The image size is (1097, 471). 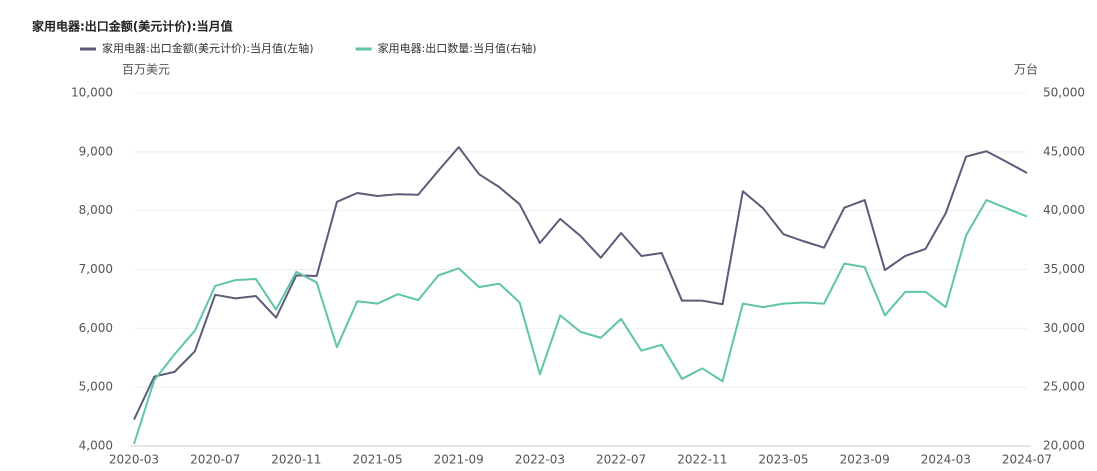 What do you see at coordinates (783, 460) in the screenshot?
I see `x-tick-label: 2023-05` at bounding box center [783, 460].